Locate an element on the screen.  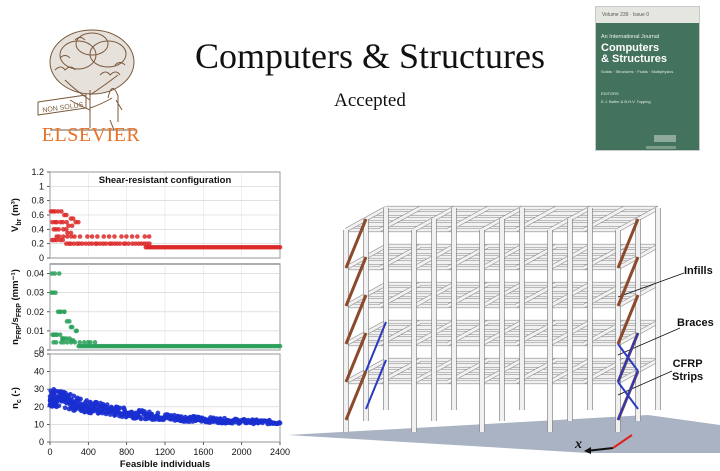
chart-title: Shear-resistant configuration is located at coordinates (165, 180).